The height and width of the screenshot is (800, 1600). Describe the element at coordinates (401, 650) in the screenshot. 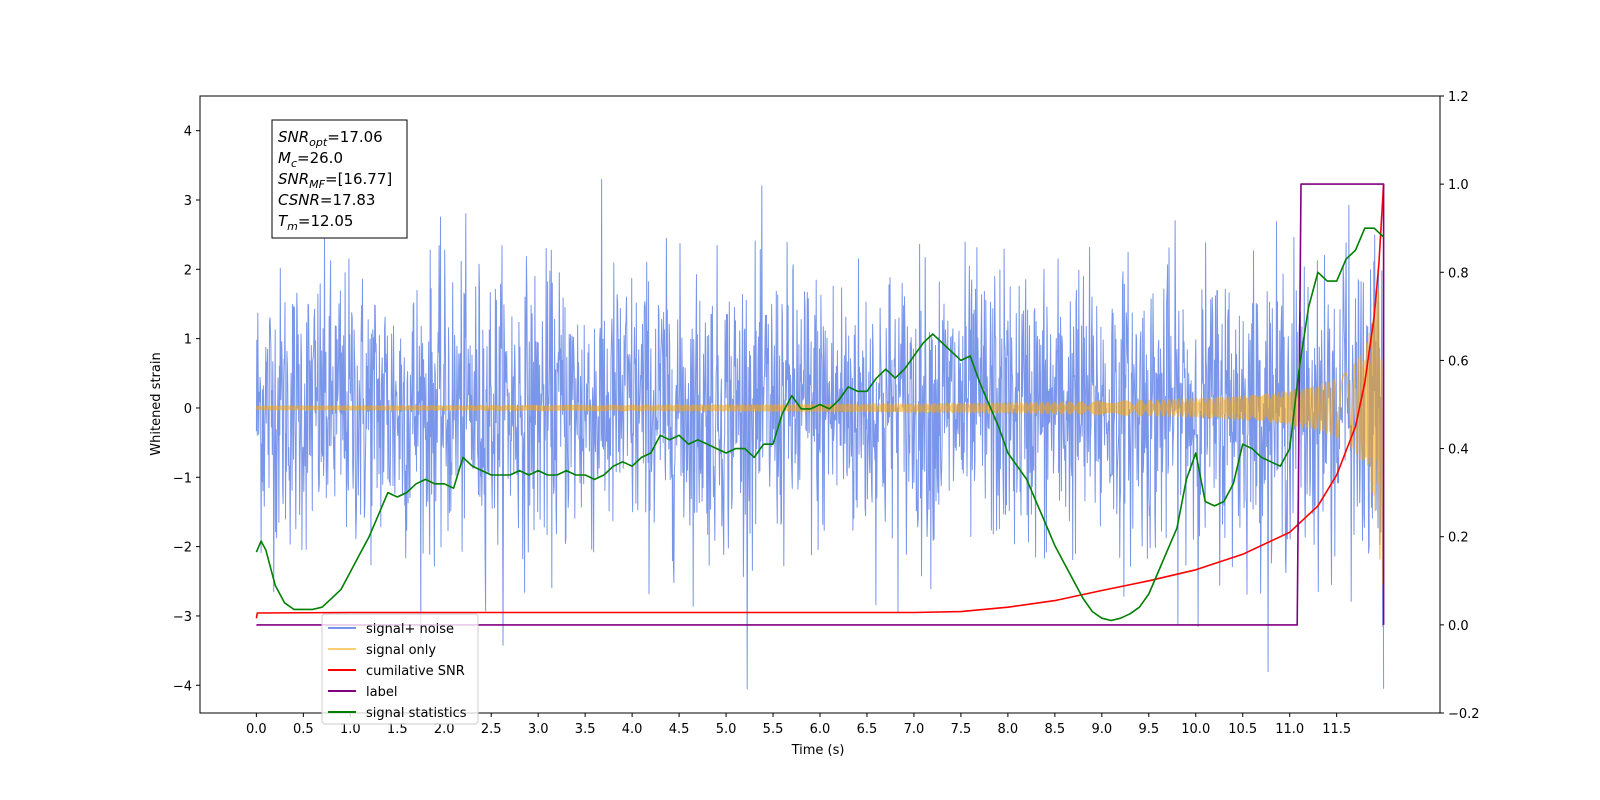

I see `legend-label: signal only` at that location.